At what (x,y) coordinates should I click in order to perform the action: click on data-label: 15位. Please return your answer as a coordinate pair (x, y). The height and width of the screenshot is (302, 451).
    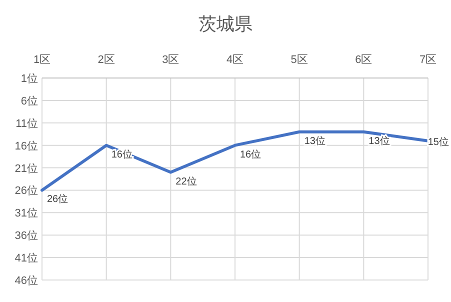
    Looking at the image, I should click on (438, 142).